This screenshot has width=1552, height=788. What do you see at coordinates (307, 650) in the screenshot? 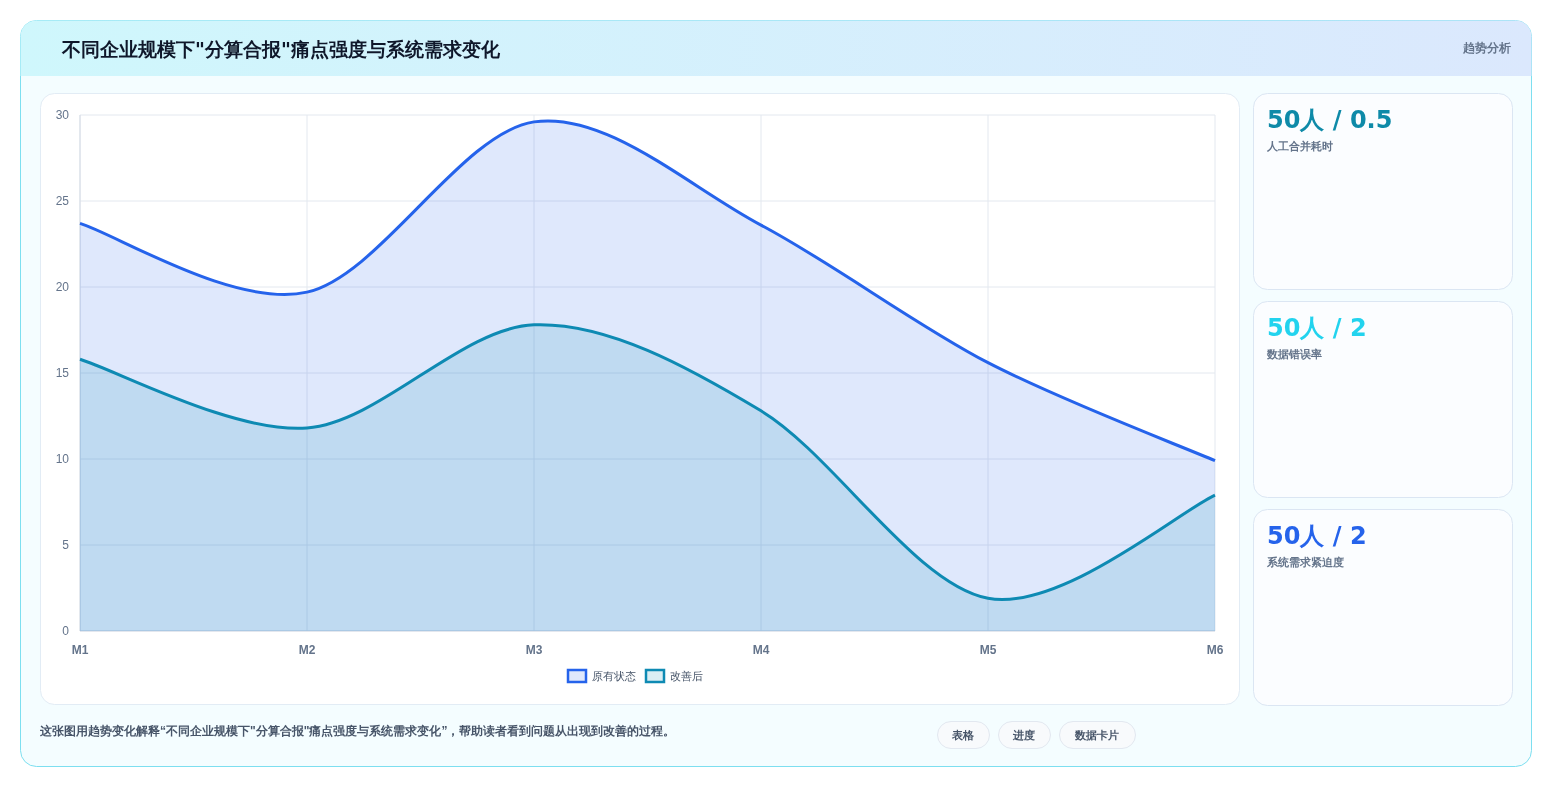
I see `x-tick-label: M2` at bounding box center [307, 650].